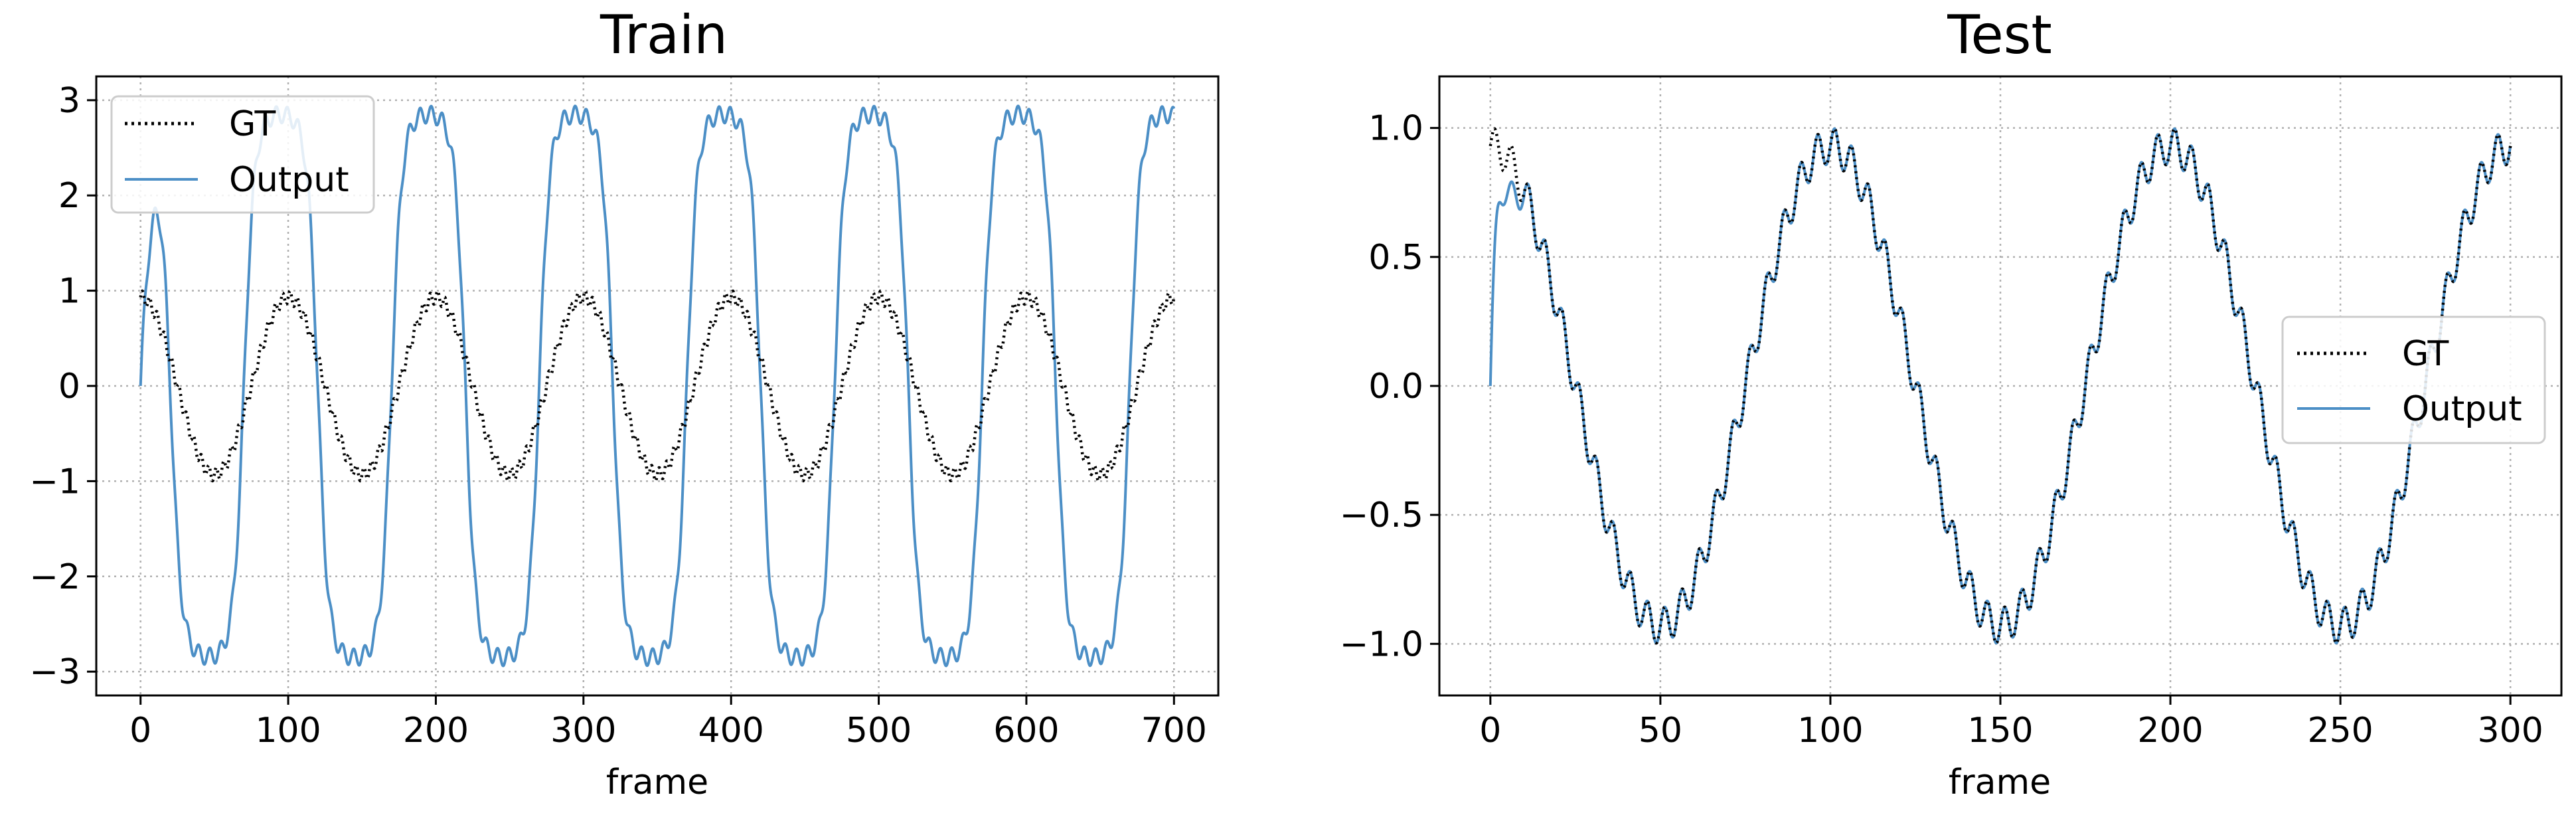 The height and width of the screenshot is (817, 2576). Describe the element at coordinates (1174, 731) in the screenshot. I see `x-tick-label: 700` at that location.